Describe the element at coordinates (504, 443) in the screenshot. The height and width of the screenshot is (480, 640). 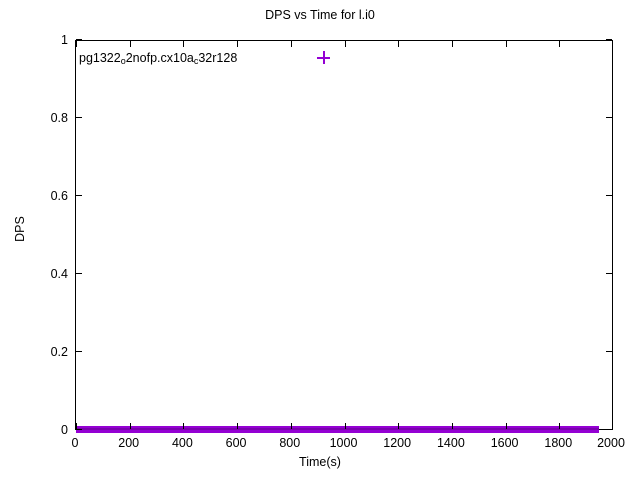
I see `xtick-label: 1600` at that location.